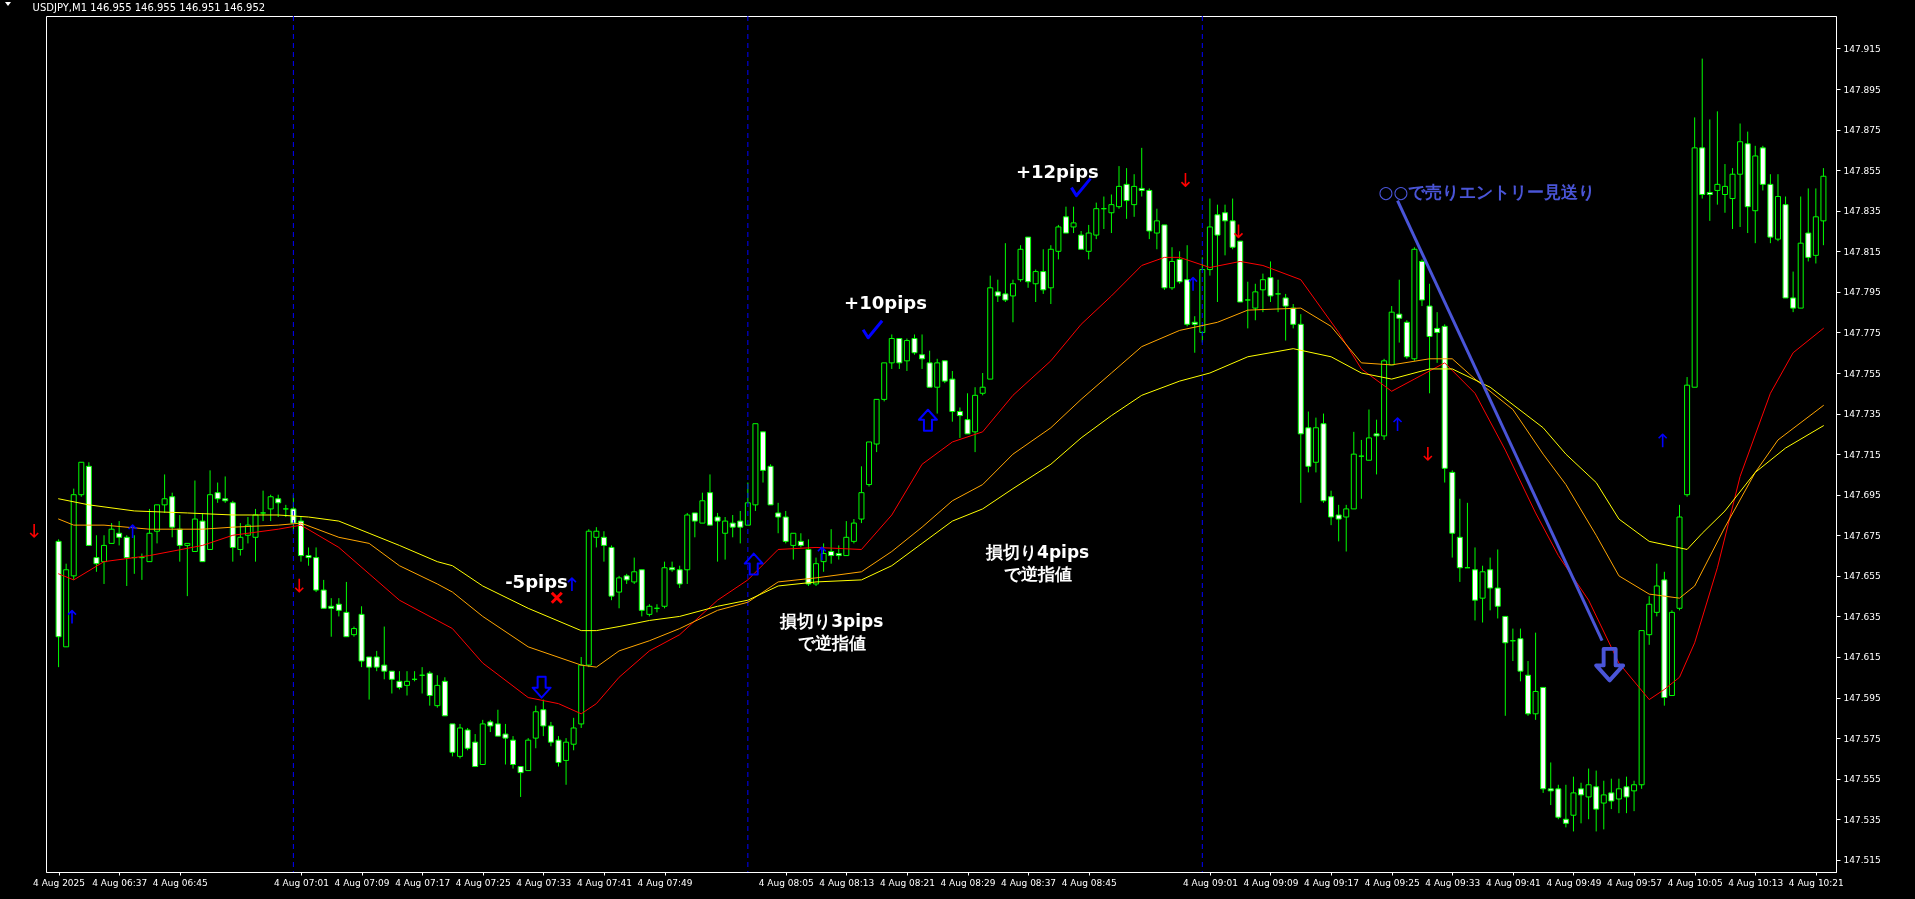 The width and height of the screenshot is (1915, 899). Describe the element at coordinates (1862, 48) in the screenshot. I see `y-tick-label: 147.915` at that location.